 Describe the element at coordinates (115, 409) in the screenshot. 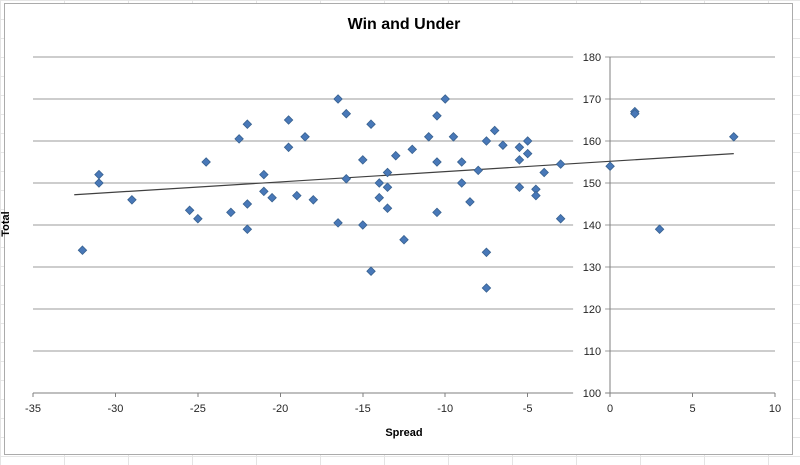

I see `x-tick-label: -30` at that location.